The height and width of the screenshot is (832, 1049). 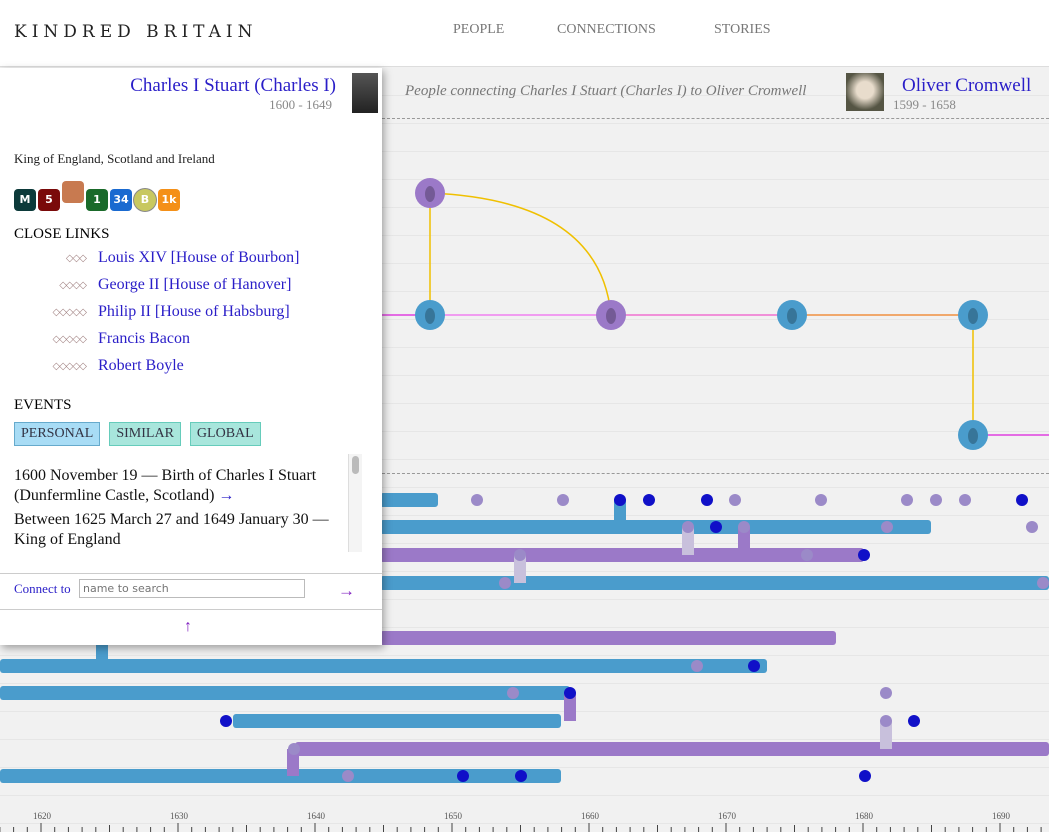 I want to click on axis-label: 1690, so click(x=1001, y=816).